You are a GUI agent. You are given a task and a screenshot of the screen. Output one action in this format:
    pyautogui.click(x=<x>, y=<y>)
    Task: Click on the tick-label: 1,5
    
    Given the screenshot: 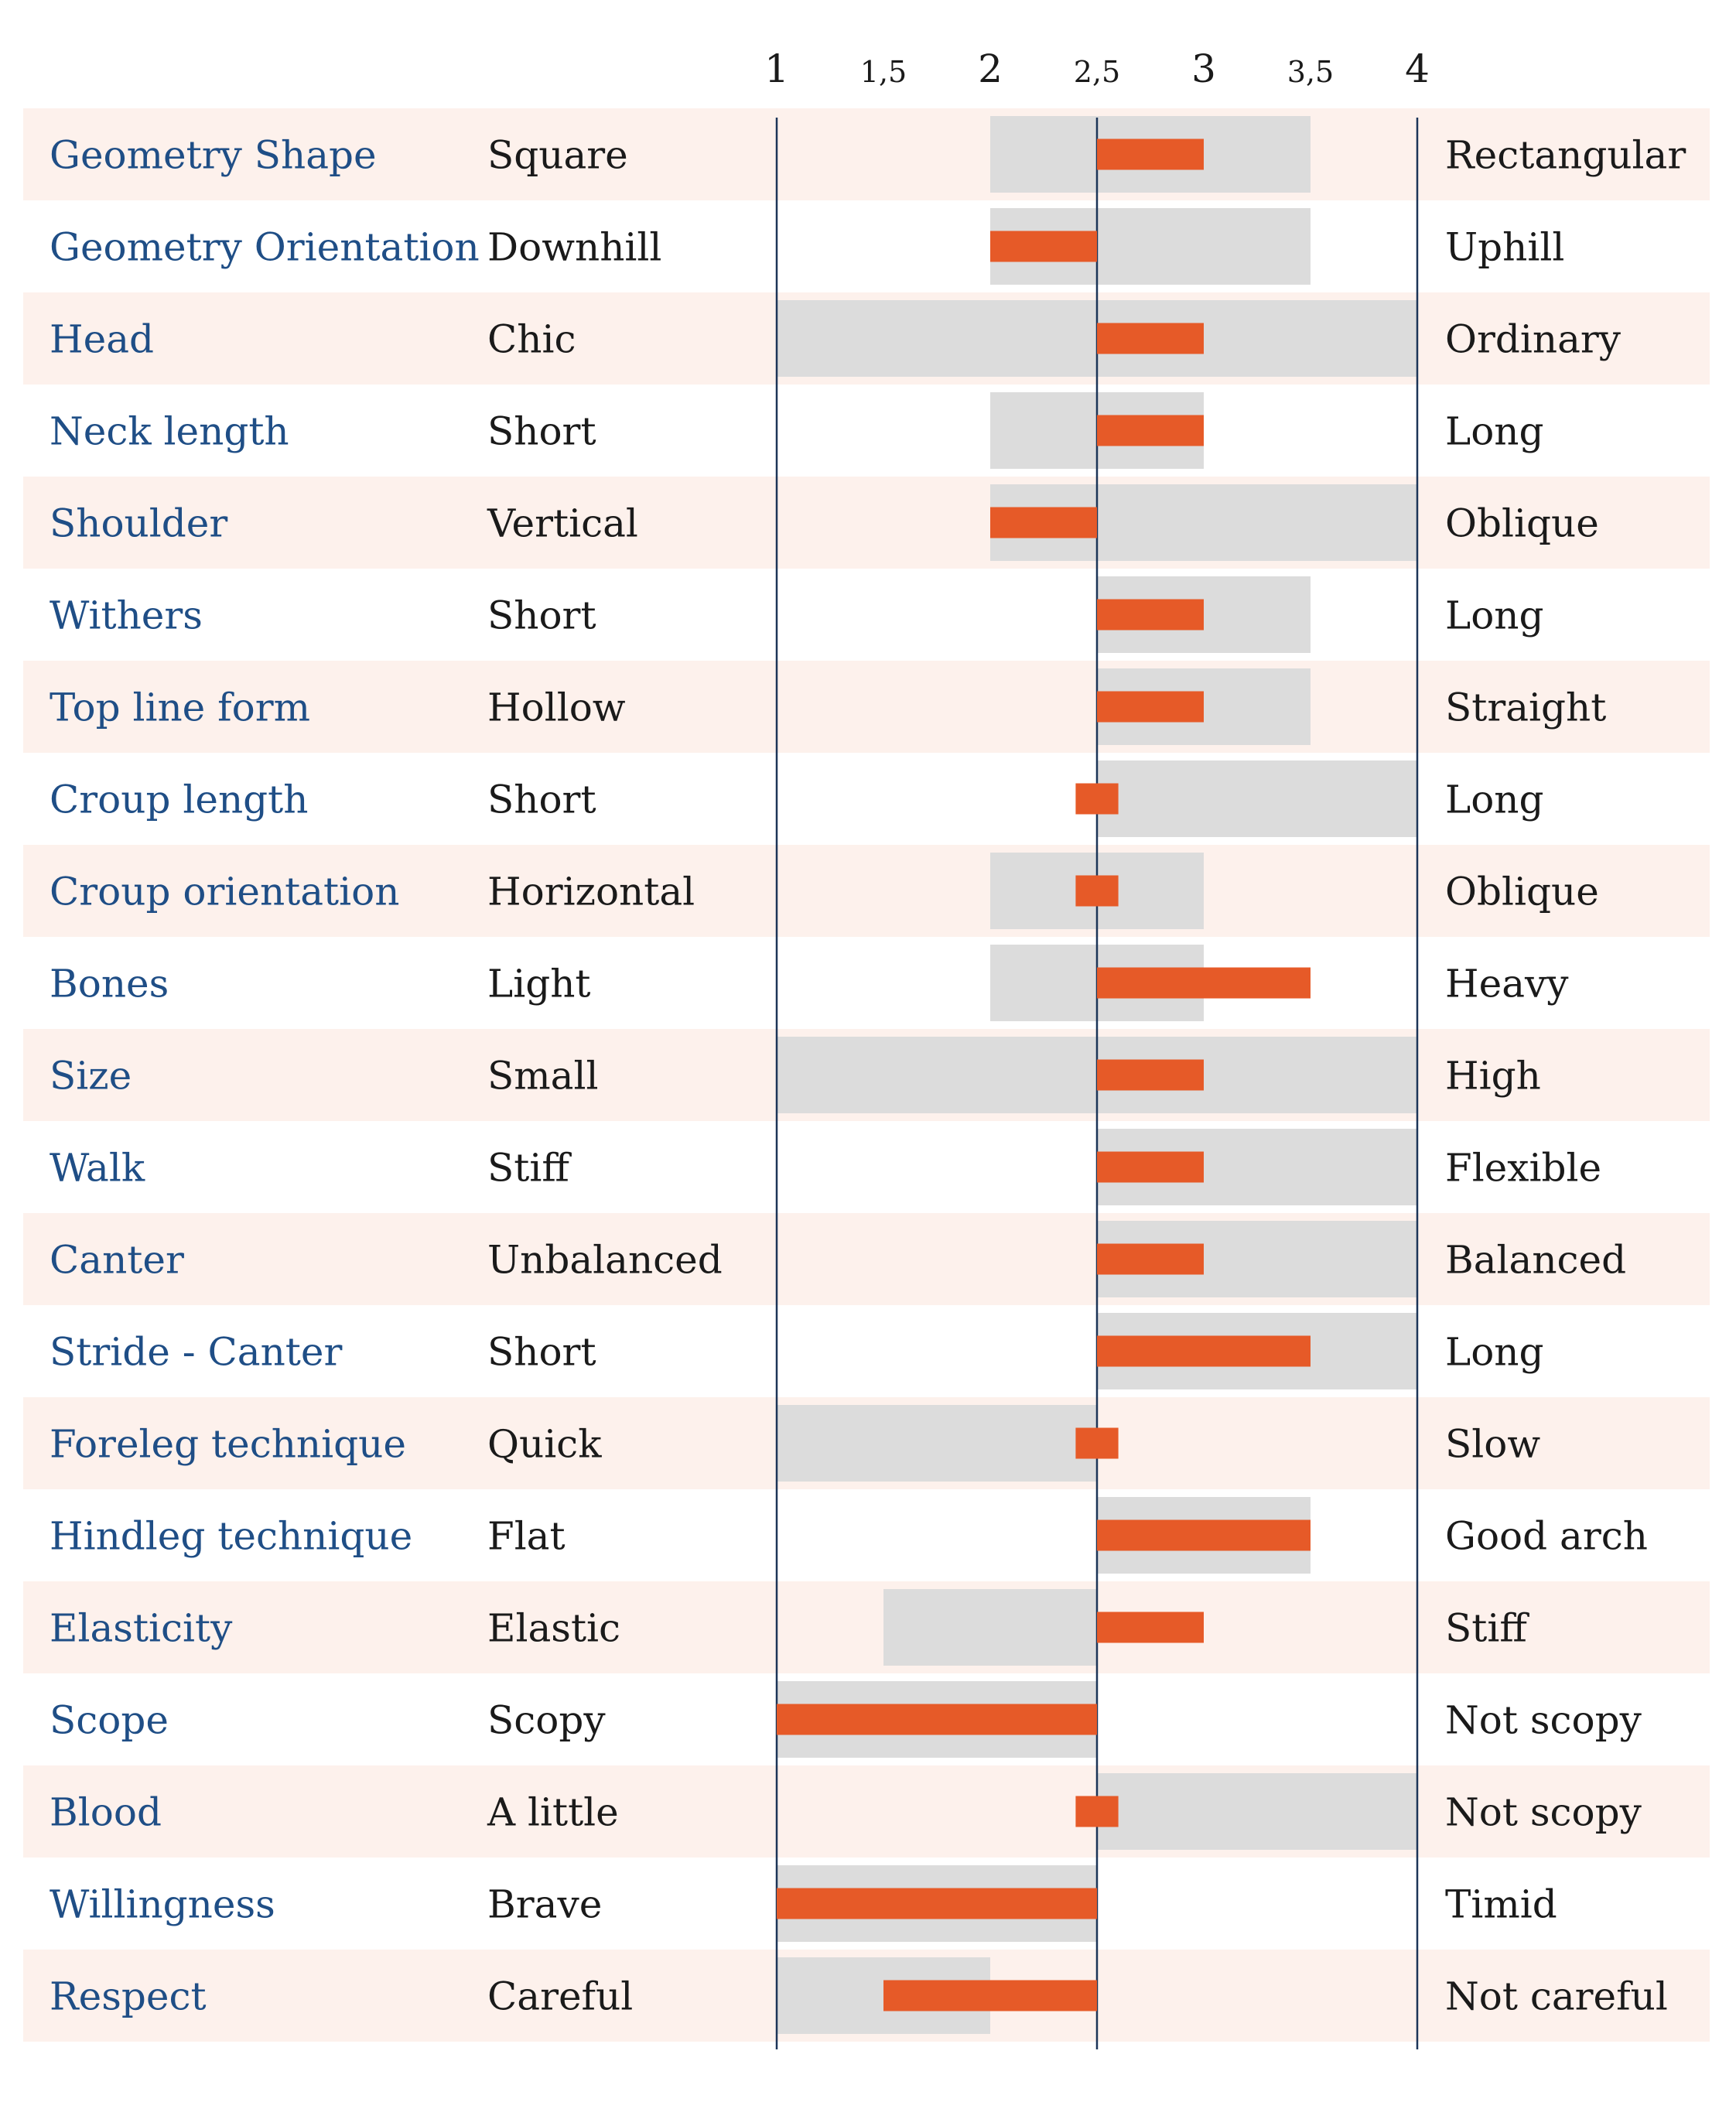 What is the action you would take?
    pyautogui.click(x=883, y=72)
    